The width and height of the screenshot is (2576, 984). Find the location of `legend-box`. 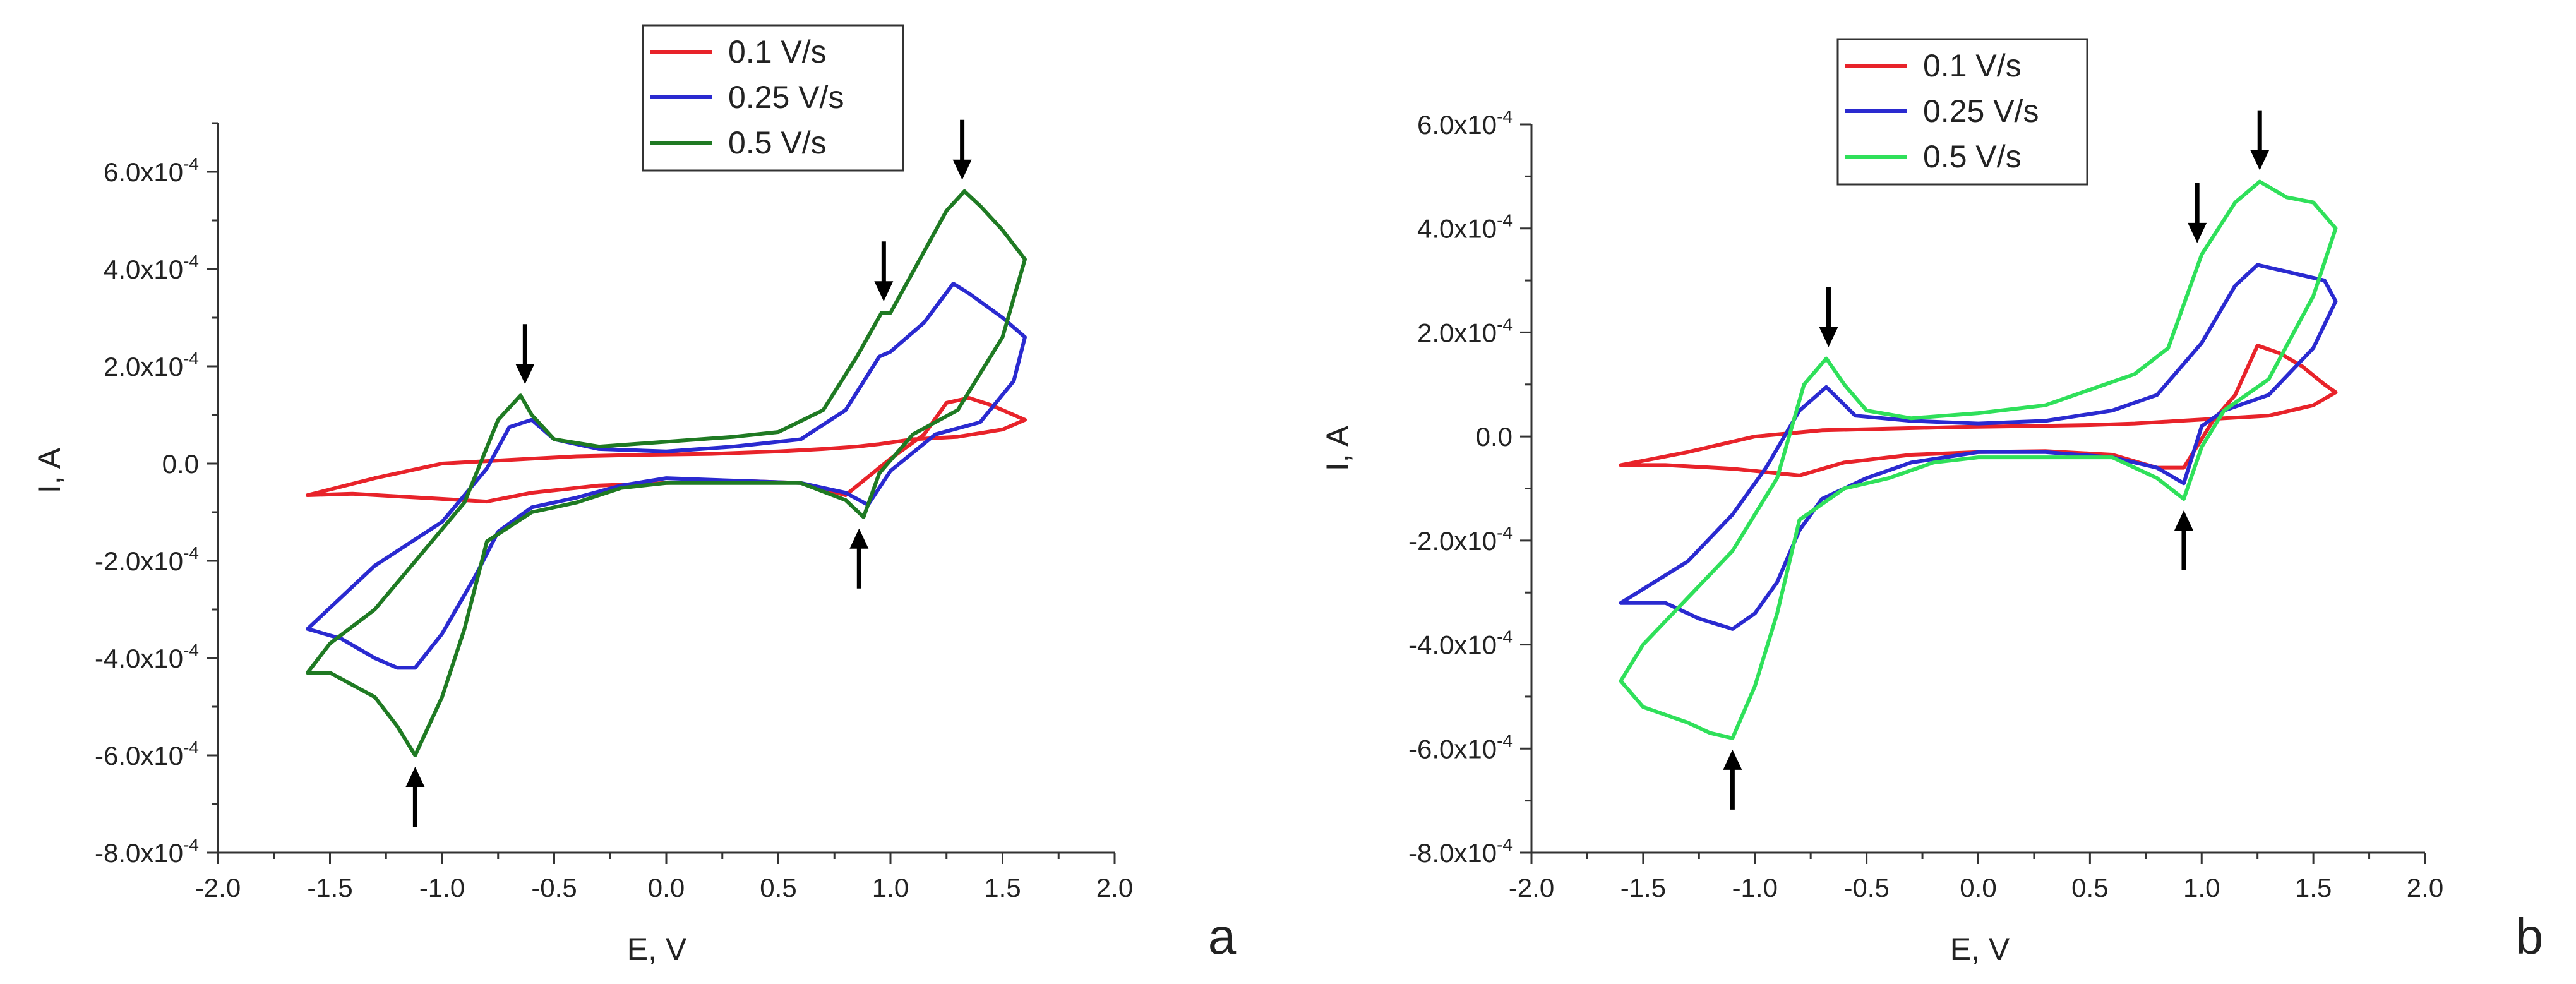

legend-box is located at coordinates (773, 98).